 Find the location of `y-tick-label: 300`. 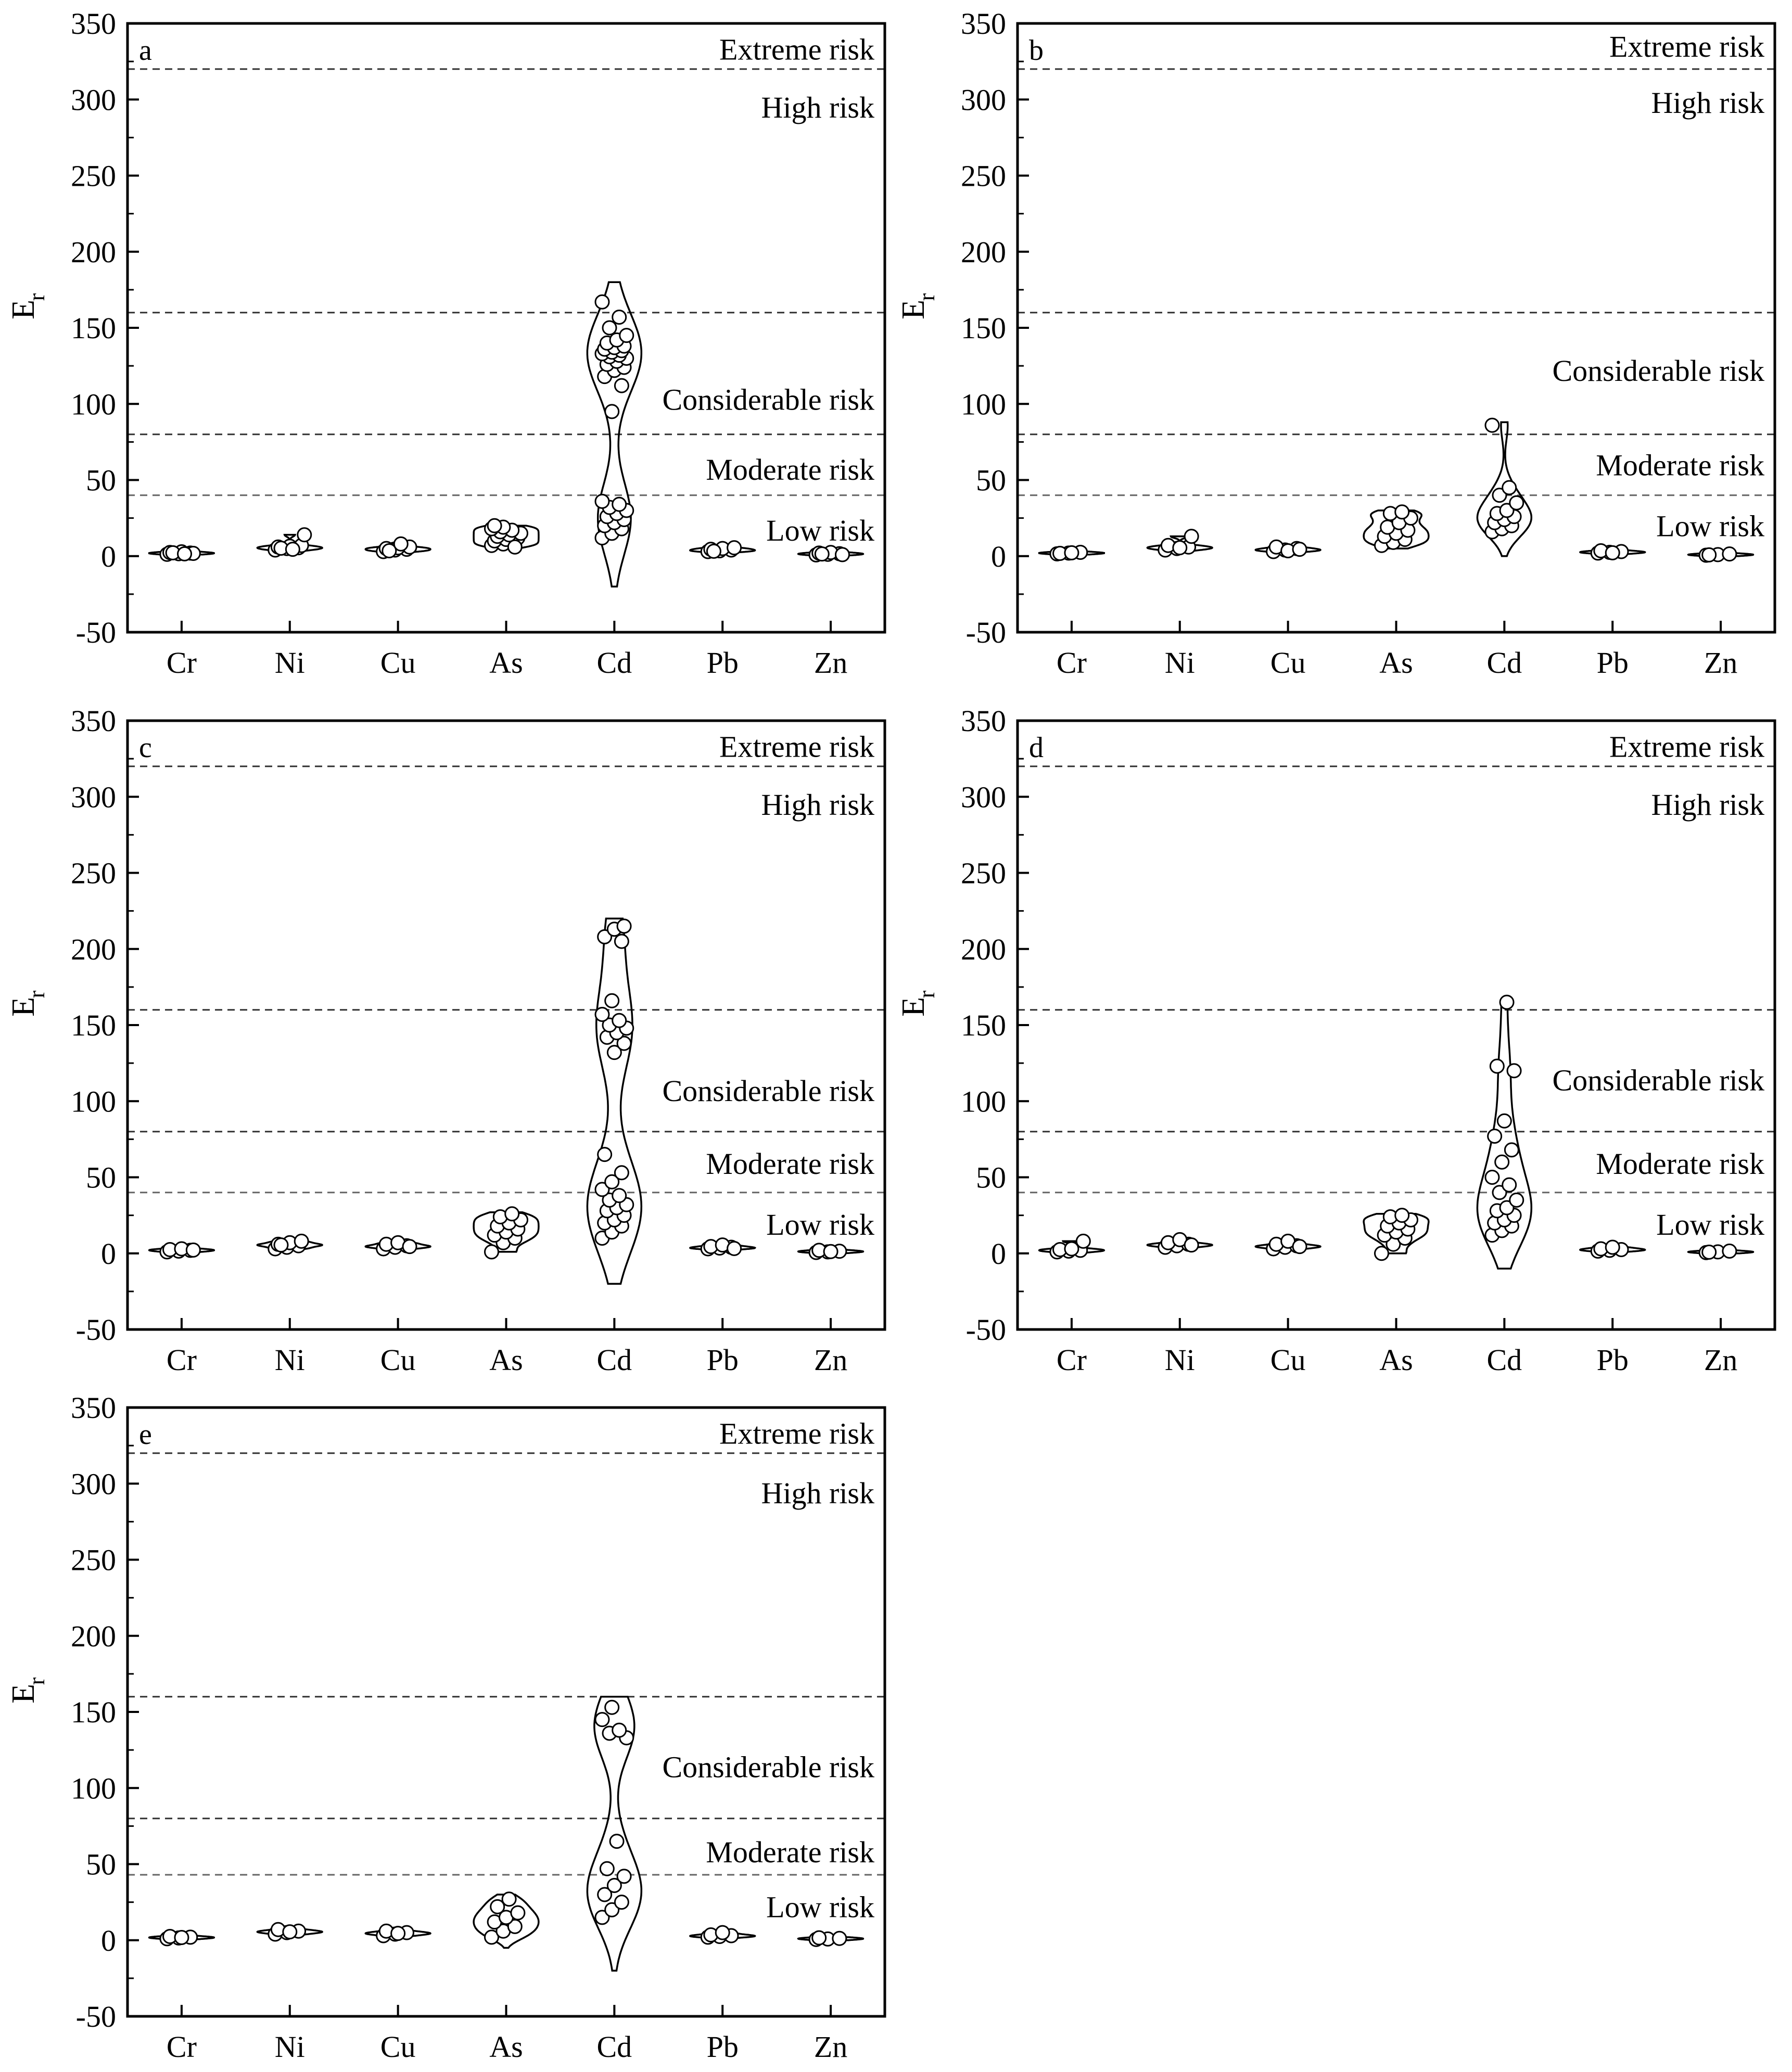

y-tick-label: 300 is located at coordinates (93, 1484).